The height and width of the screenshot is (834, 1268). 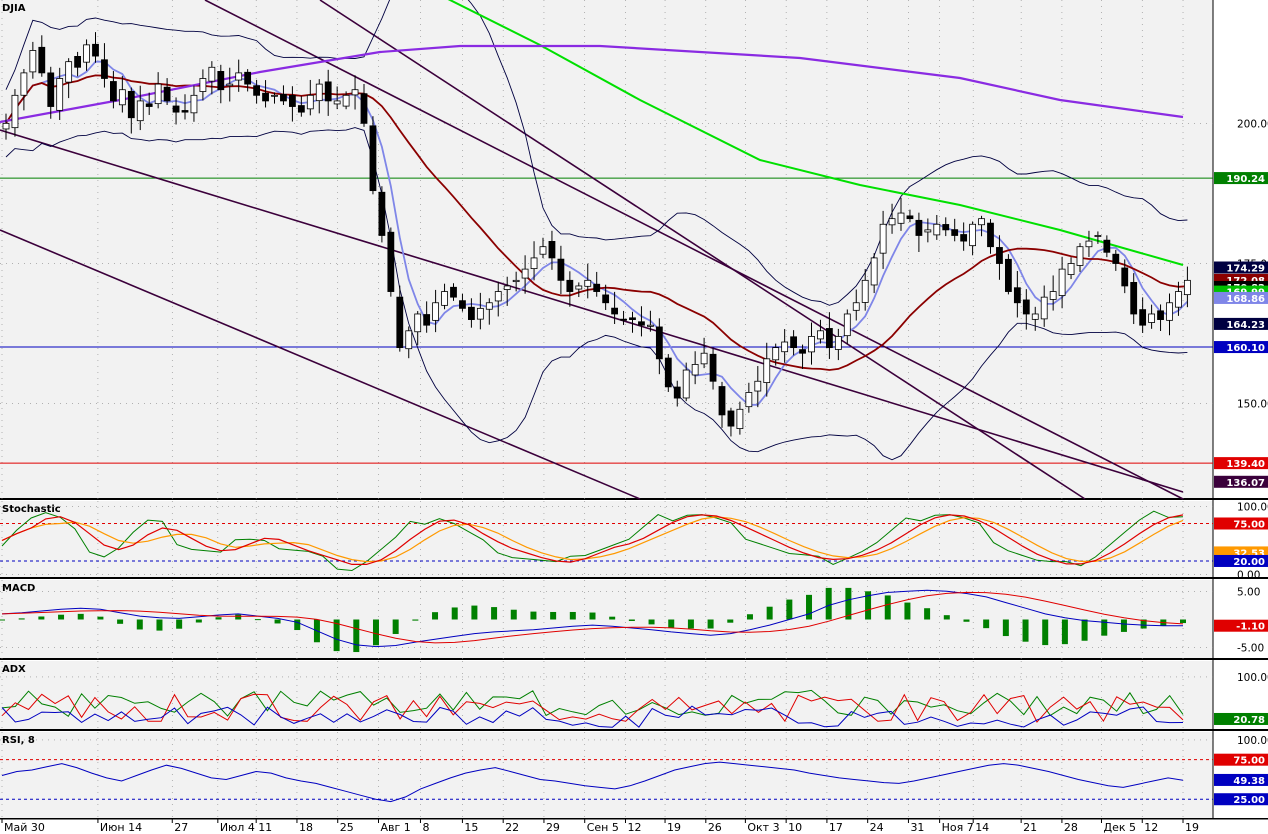 What do you see at coordinates (14, 8) in the screenshot?
I see `panel-title: DJIA` at bounding box center [14, 8].